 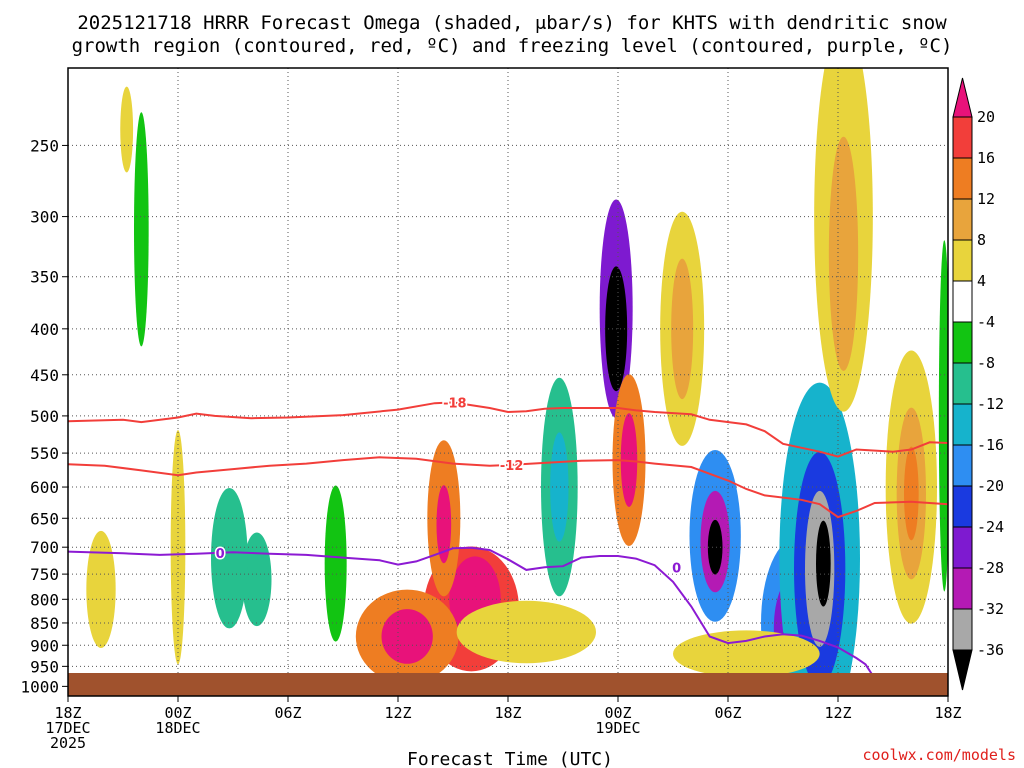 I want to click on x-tick-label: 2025, so click(x=68, y=743).